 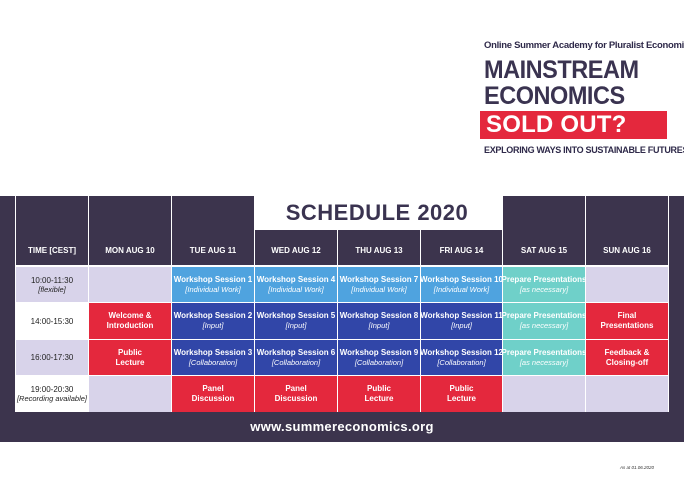 I want to click on event-title: Workshop Session 11, so click(x=461, y=315).